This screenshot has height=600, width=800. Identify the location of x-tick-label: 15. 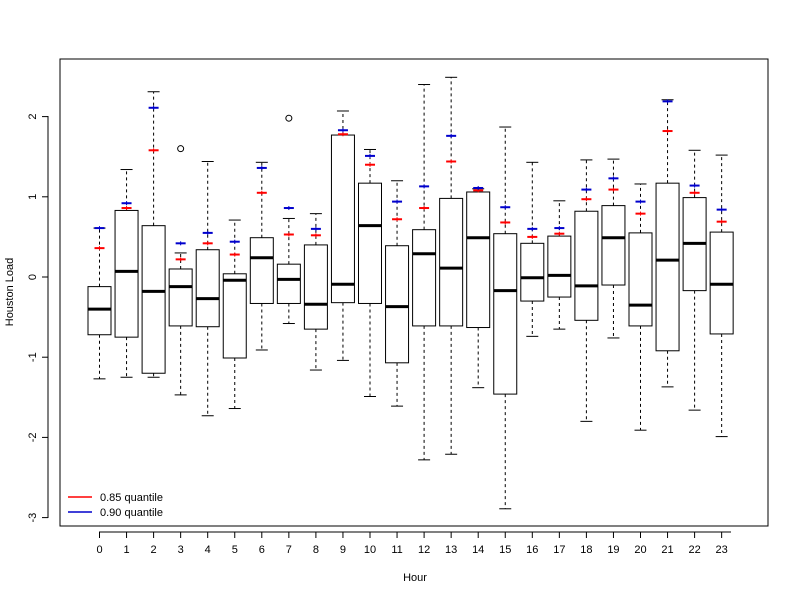
(505, 550).